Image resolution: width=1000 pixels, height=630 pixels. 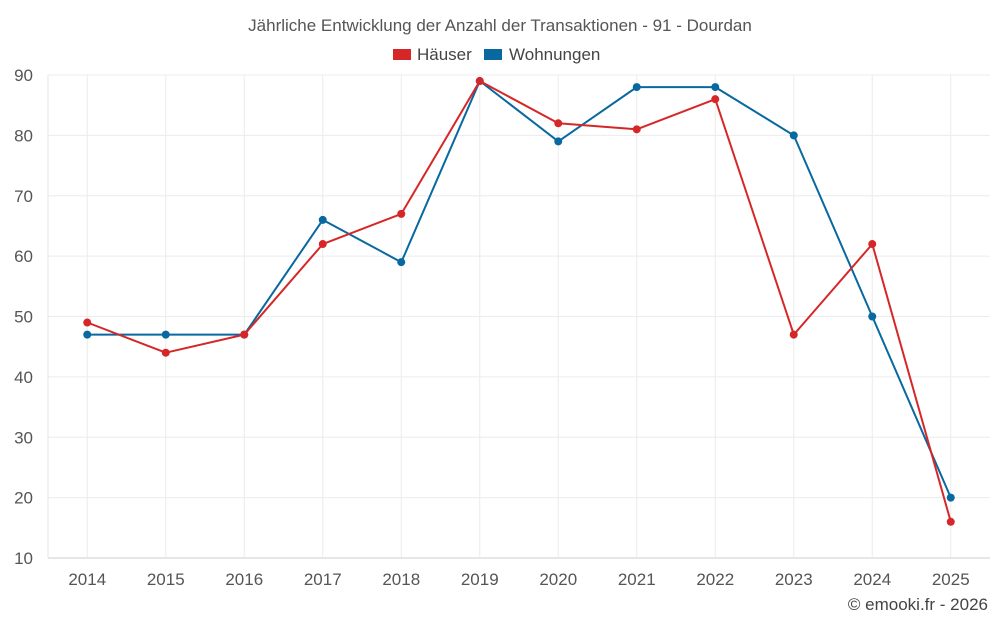 I want to click on y-tick-label: 50, so click(x=23, y=317).